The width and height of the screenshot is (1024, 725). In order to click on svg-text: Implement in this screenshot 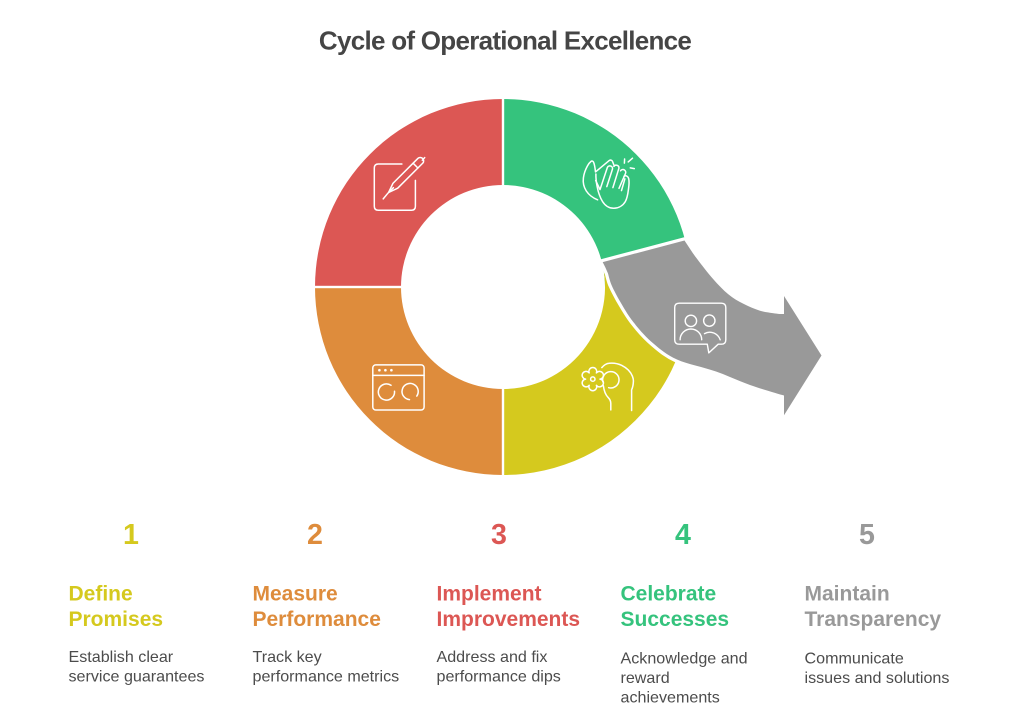, I will do `click(489, 593)`.